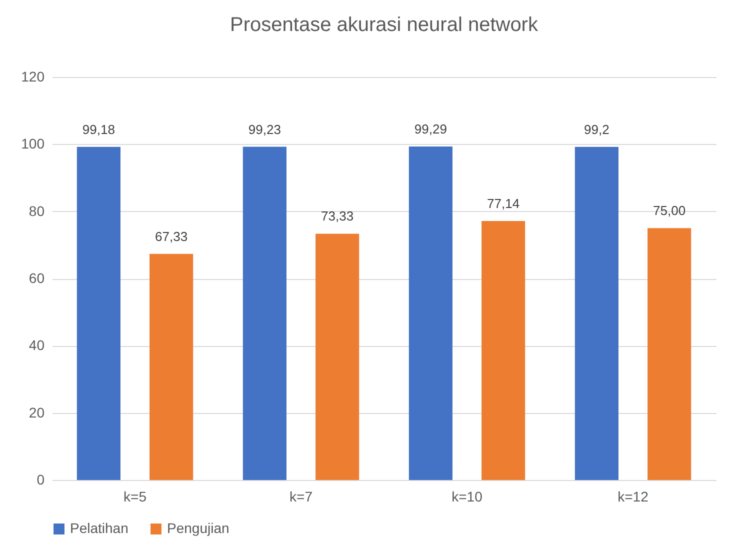 The width and height of the screenshot is (756, 551). I want to click on data-label: 67,33, so click(171, 236).